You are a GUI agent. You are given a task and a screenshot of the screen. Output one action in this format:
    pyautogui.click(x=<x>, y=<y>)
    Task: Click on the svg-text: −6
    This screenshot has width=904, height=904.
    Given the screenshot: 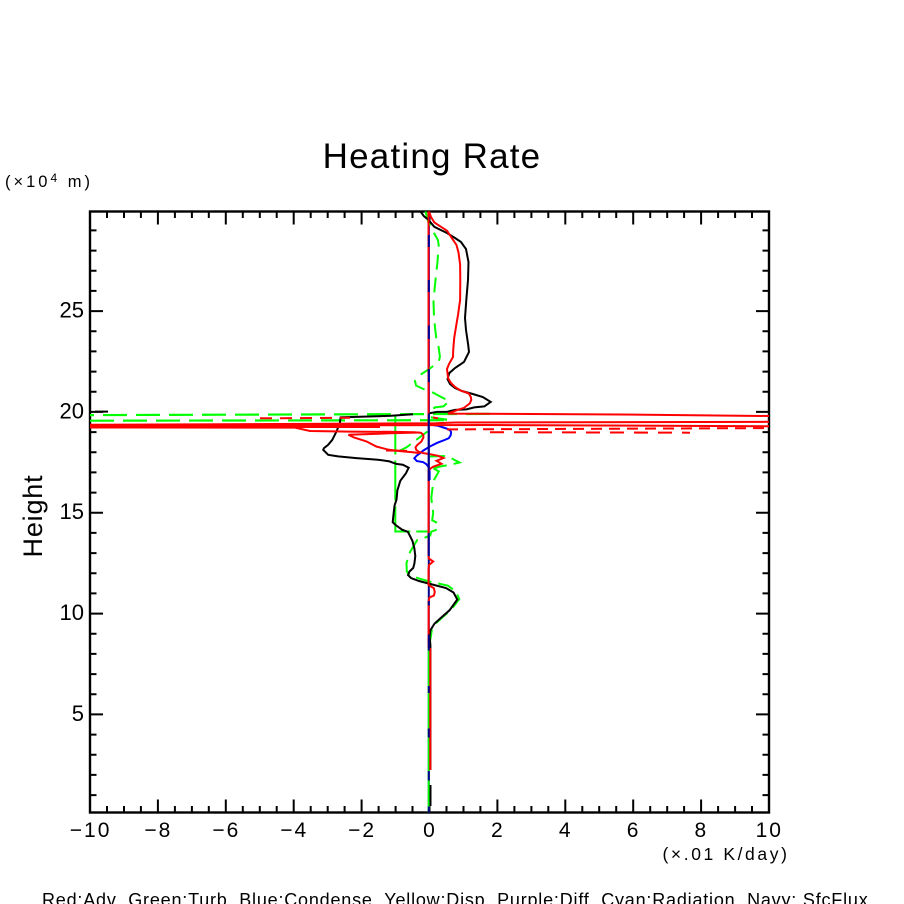 What is the action you would take?
    pyautogui.click(x=226, y=830)
    